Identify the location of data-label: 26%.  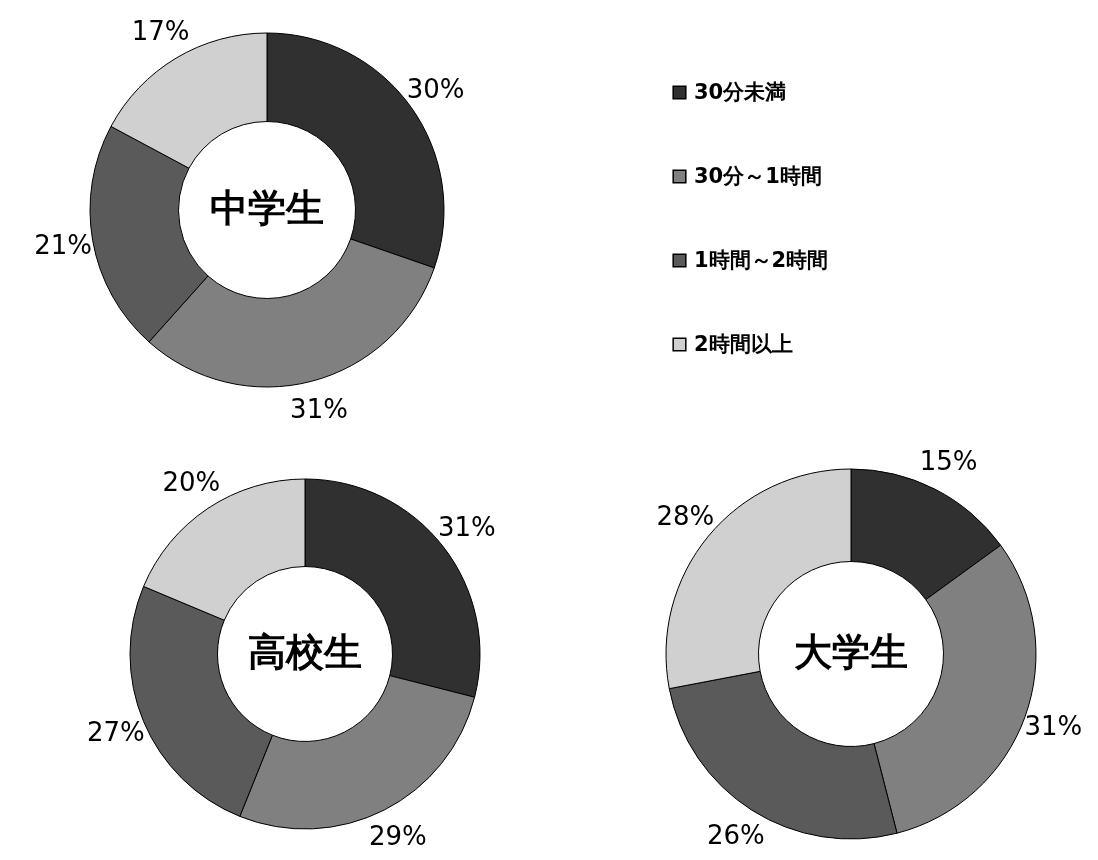
(735, 834).